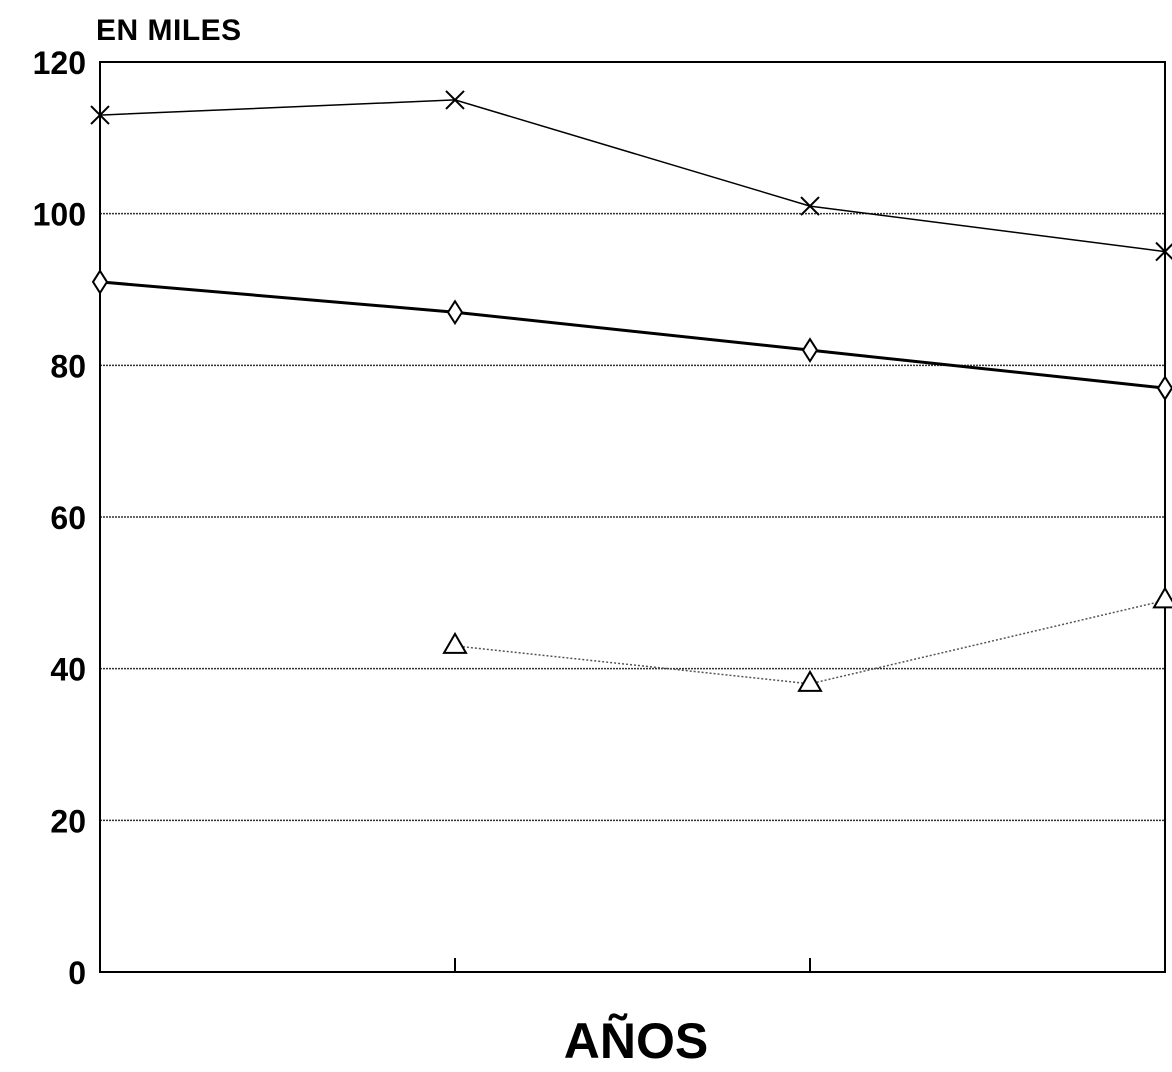 The height and width of the screenshot is (1072, 1172). I want to click on y-axis-title: EN MILES, so click(169, 30).